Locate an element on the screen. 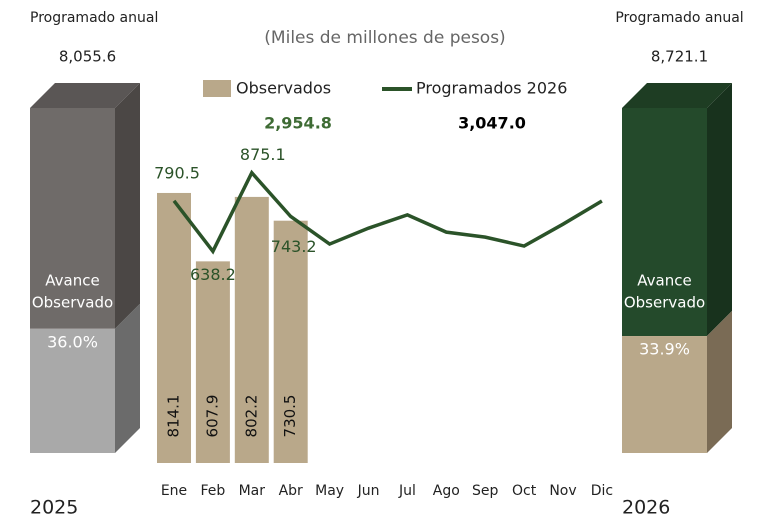  panel-total: 8,055.6 is located at coordinates (87, 57).